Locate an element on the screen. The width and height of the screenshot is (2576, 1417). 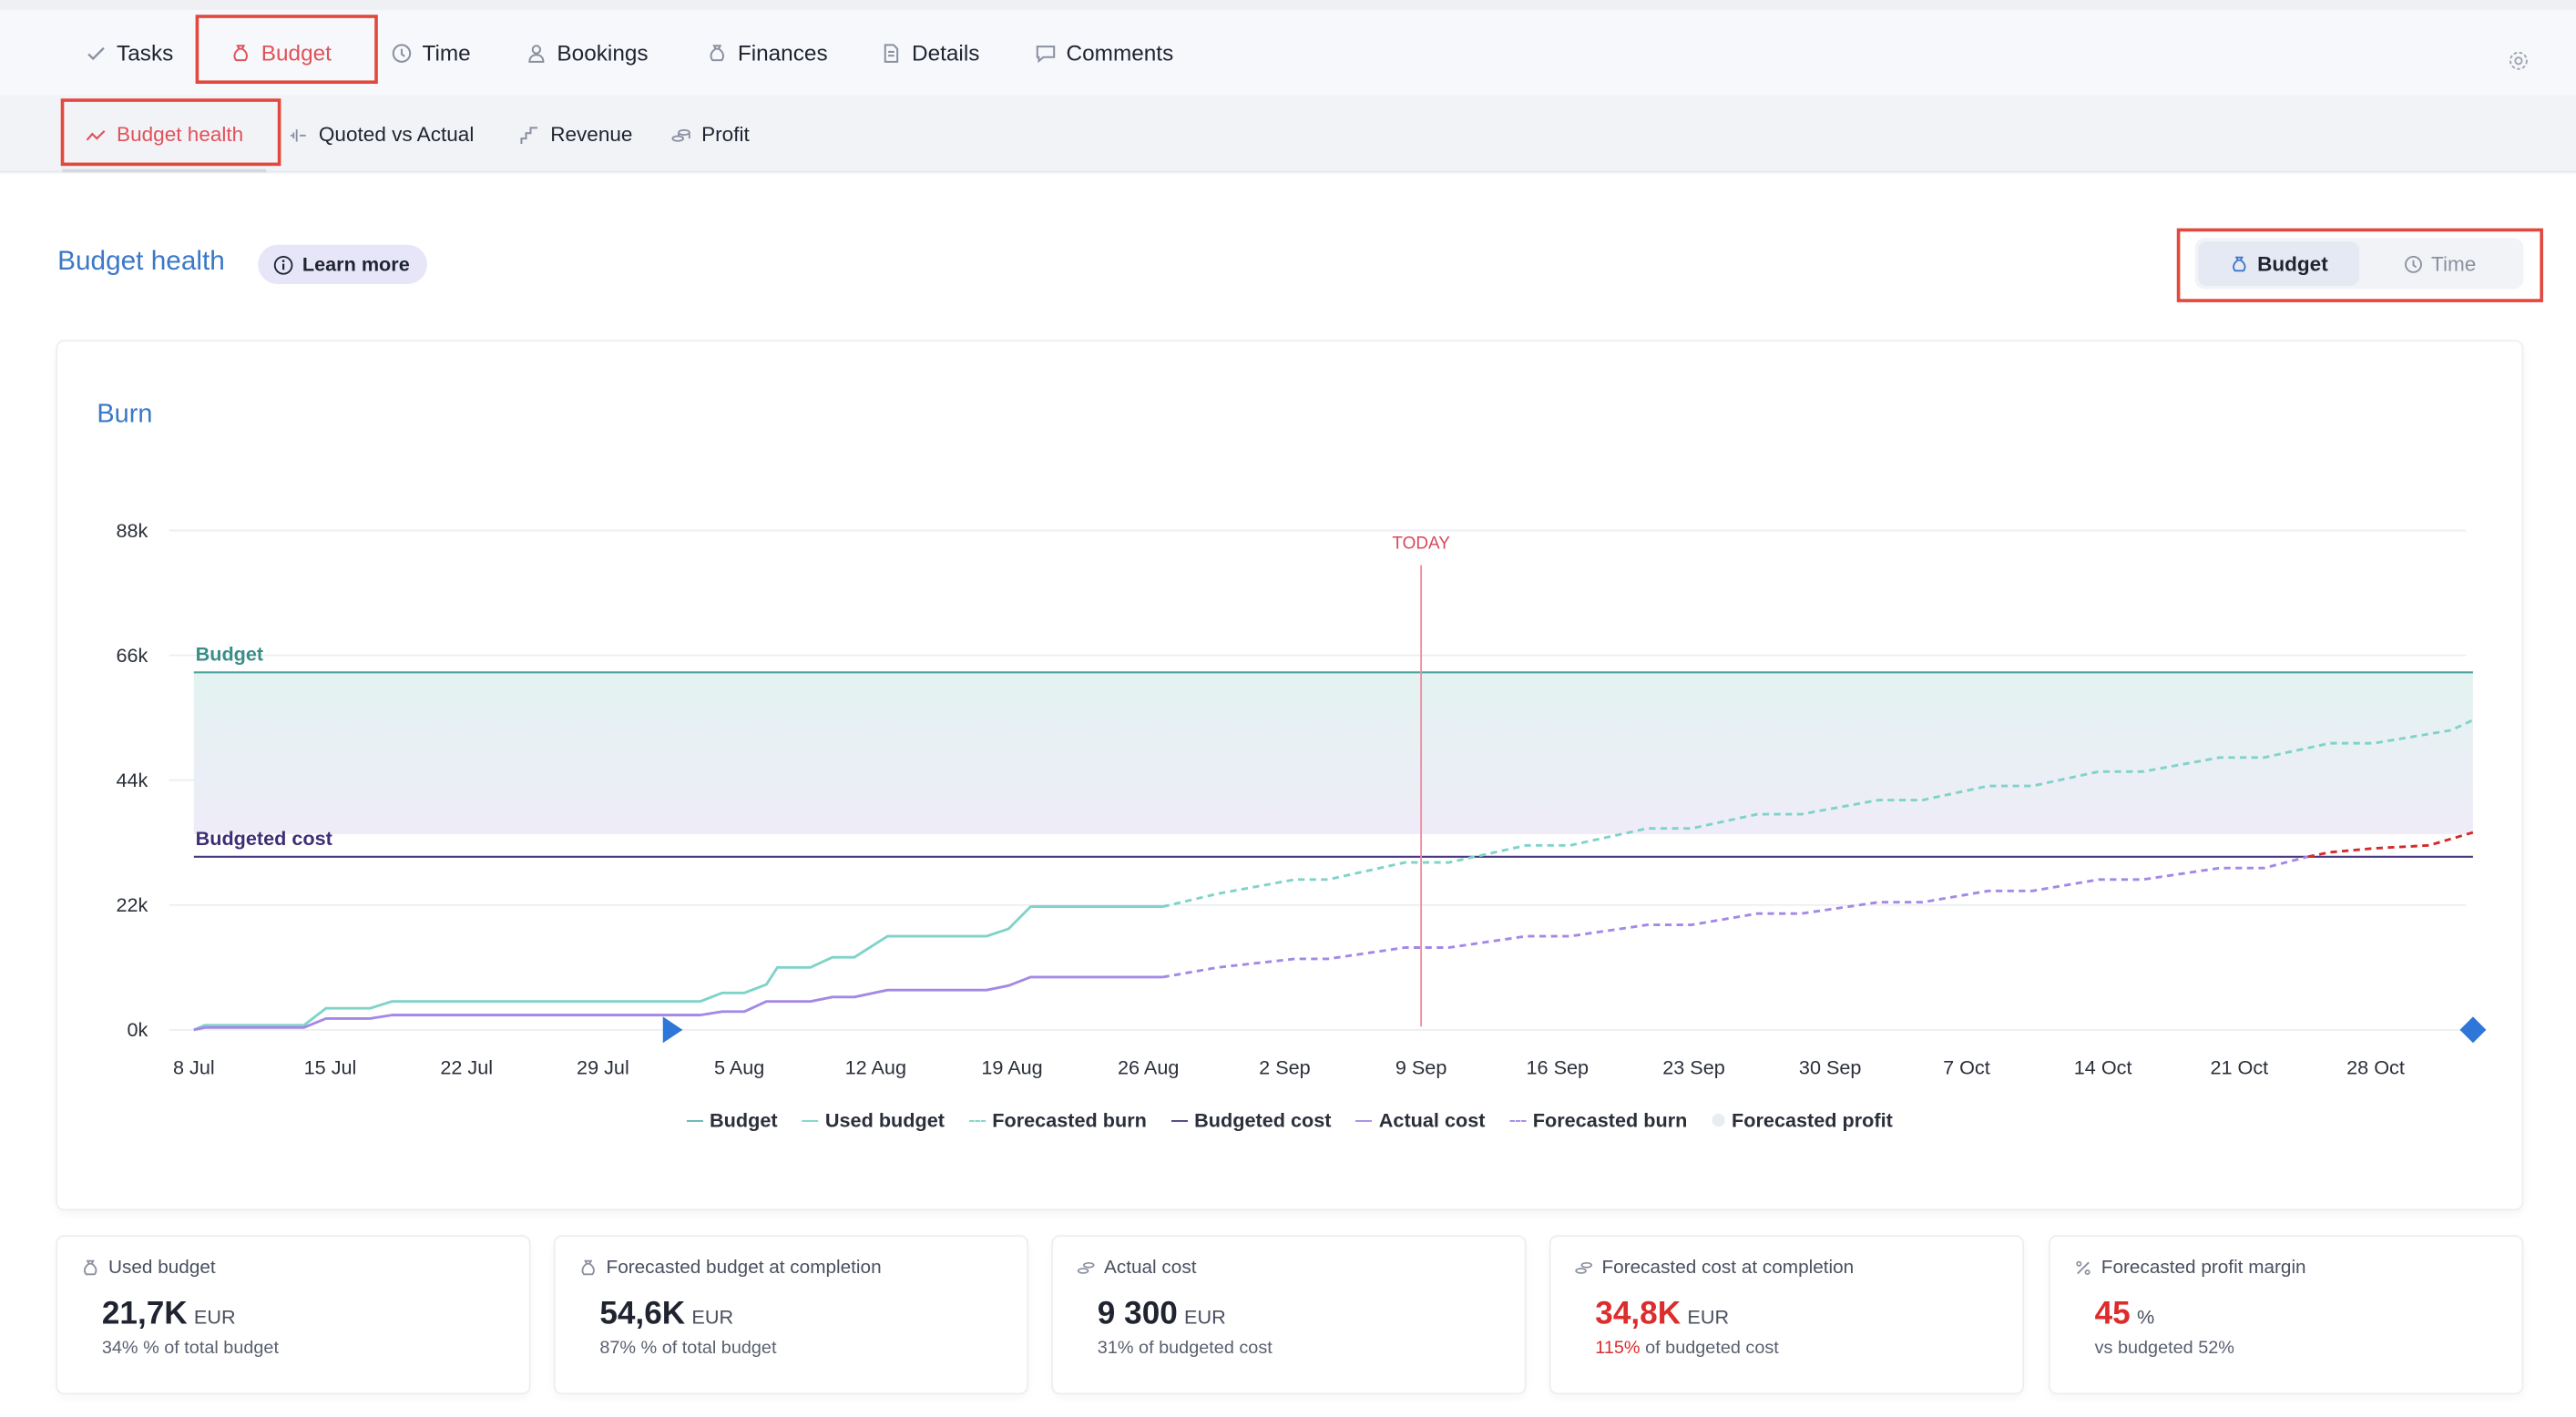
x-tick-label: 21 Oct is located at coordinates (2239, 1067).